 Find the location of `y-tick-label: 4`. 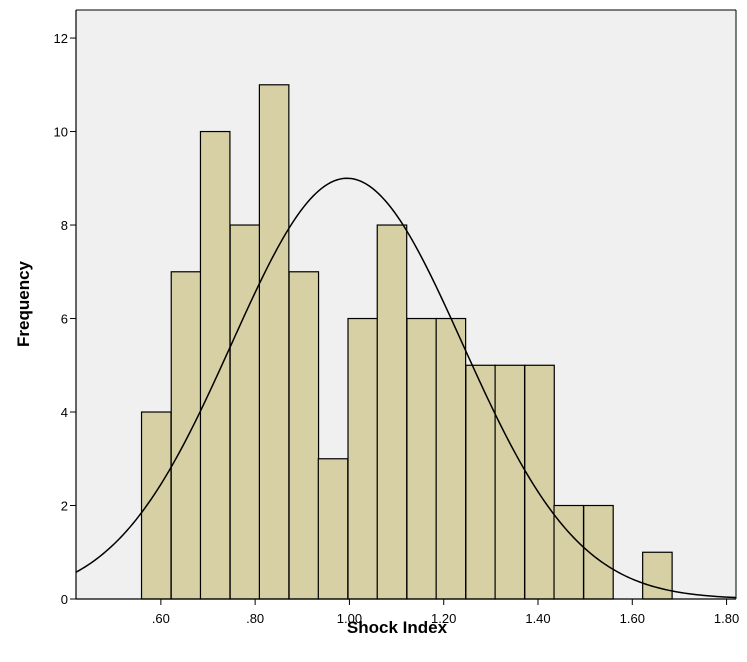

y-tick-label: 4 is located at coordinates (64, 412).